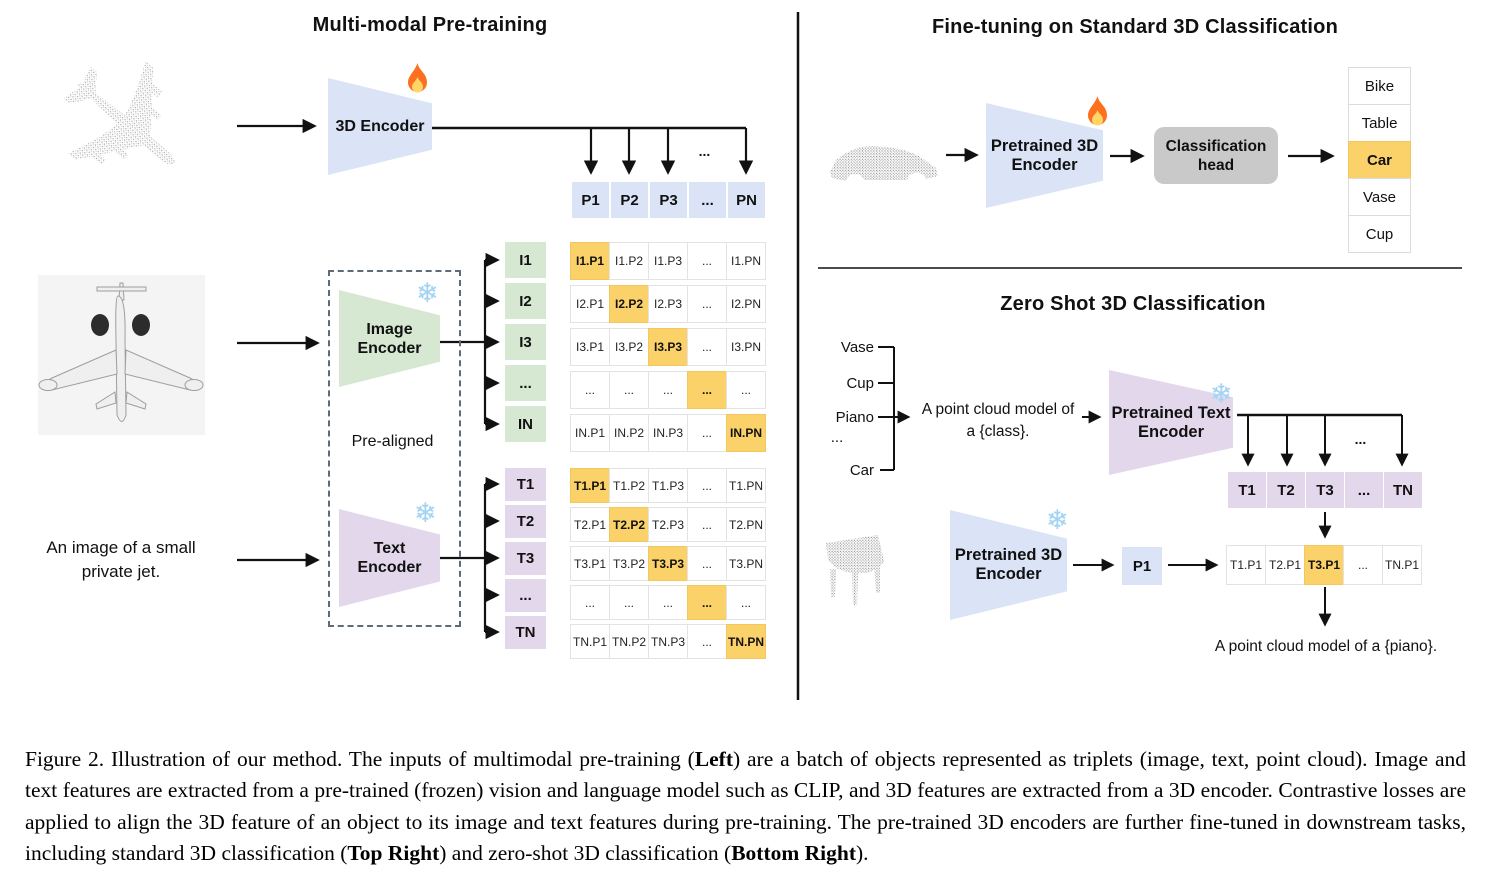 Image resolution: width=1490 pixels, height=888 pixels. Describe the element at coordinates (857, 347) in the screenshot. I see `zeroshot-class-label: Vase` at that location.